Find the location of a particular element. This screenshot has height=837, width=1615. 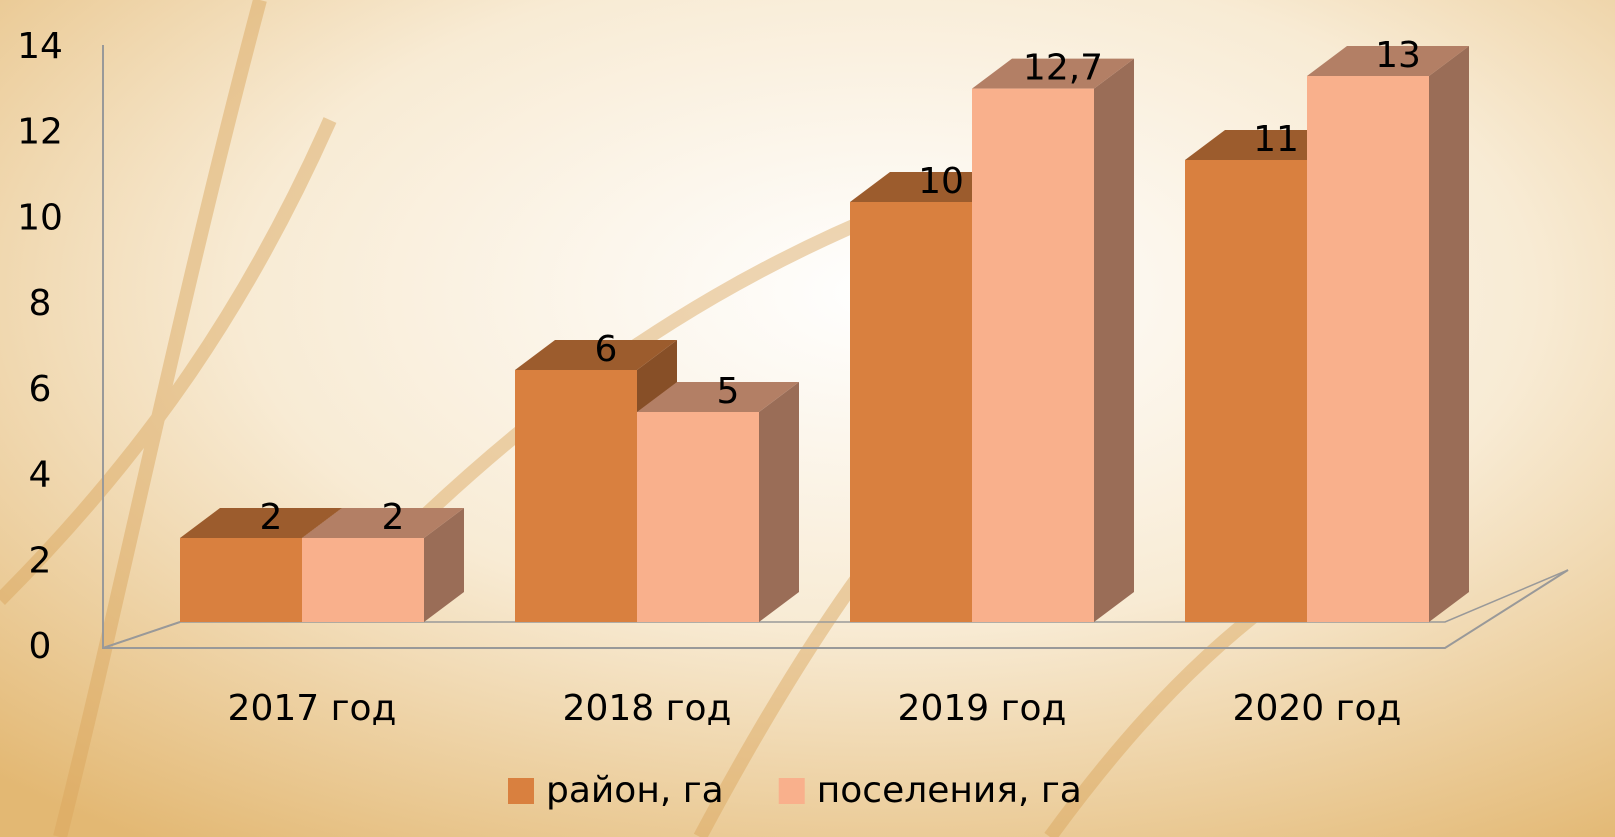

y-tick-label: 14 is located at coordinates (40, 46).